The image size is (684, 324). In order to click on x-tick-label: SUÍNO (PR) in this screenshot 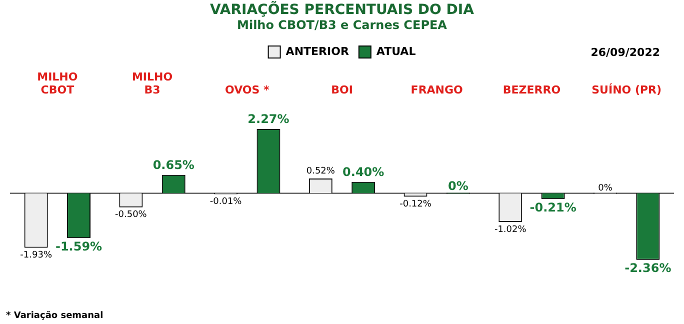, I will do `click(627, 89)`.